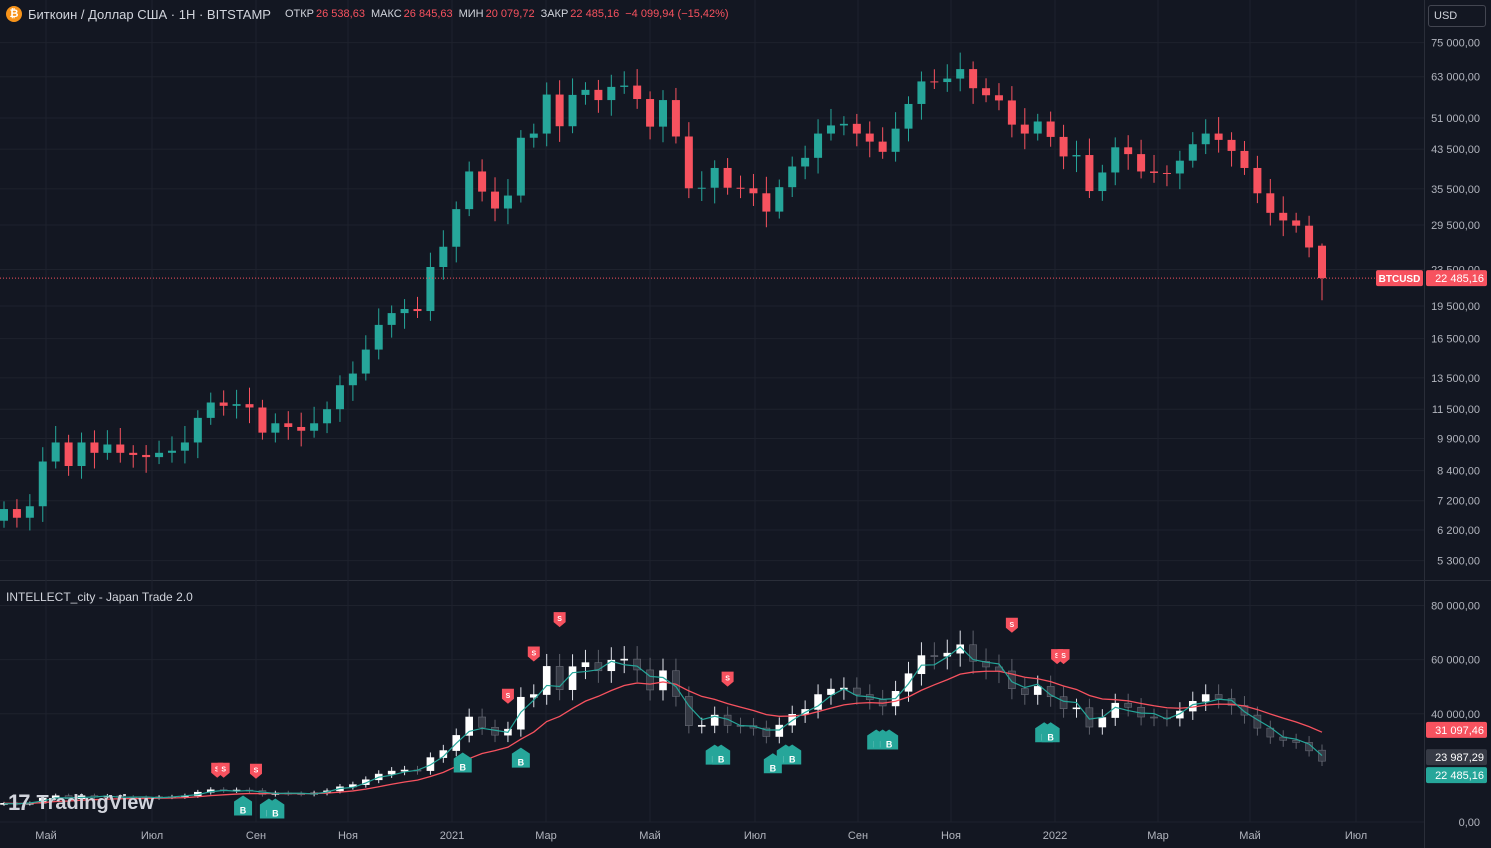  Describe the element at coordinates (1455, 607) in the screenshot. I see `indicator-tick-label: 80 000,00` at that location.